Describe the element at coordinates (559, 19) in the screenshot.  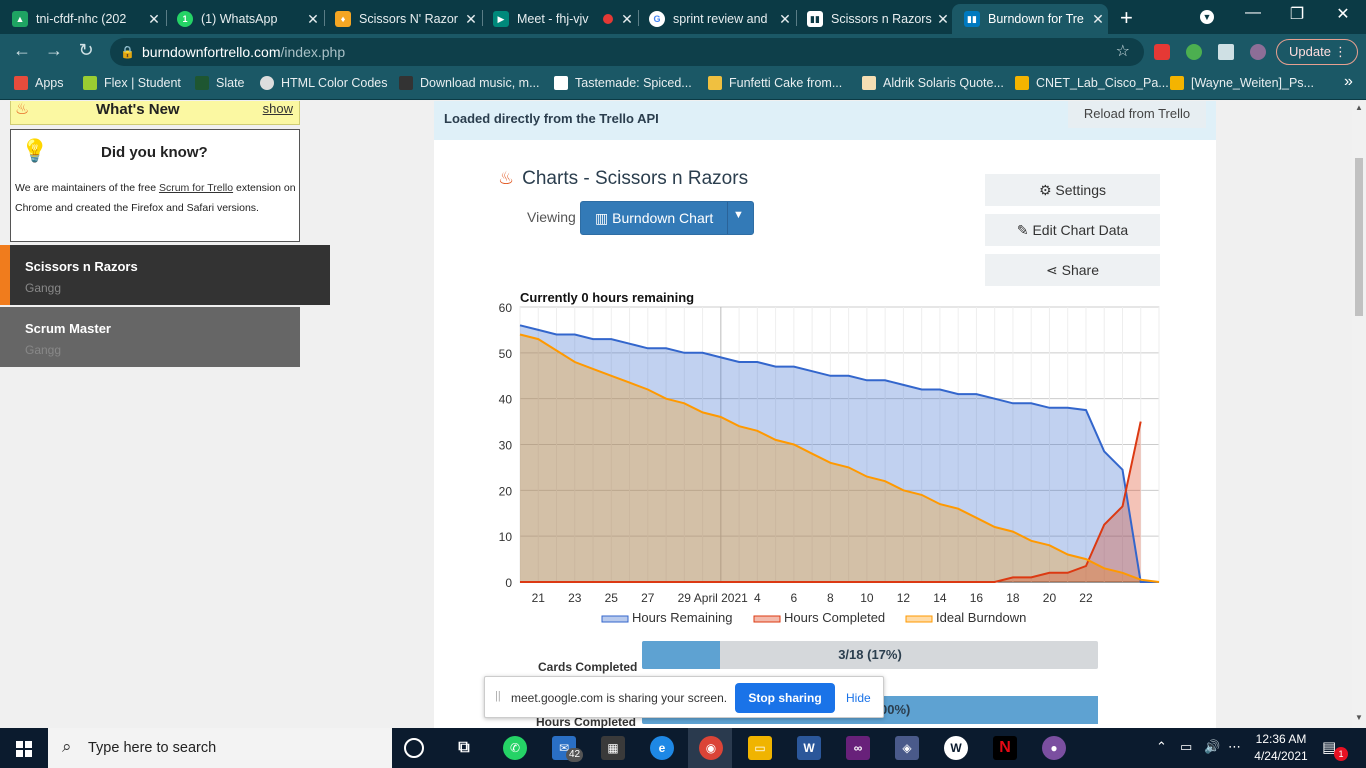
I see `tab-meet: ▶ Meet - fhj-vjv ✕` at that location.